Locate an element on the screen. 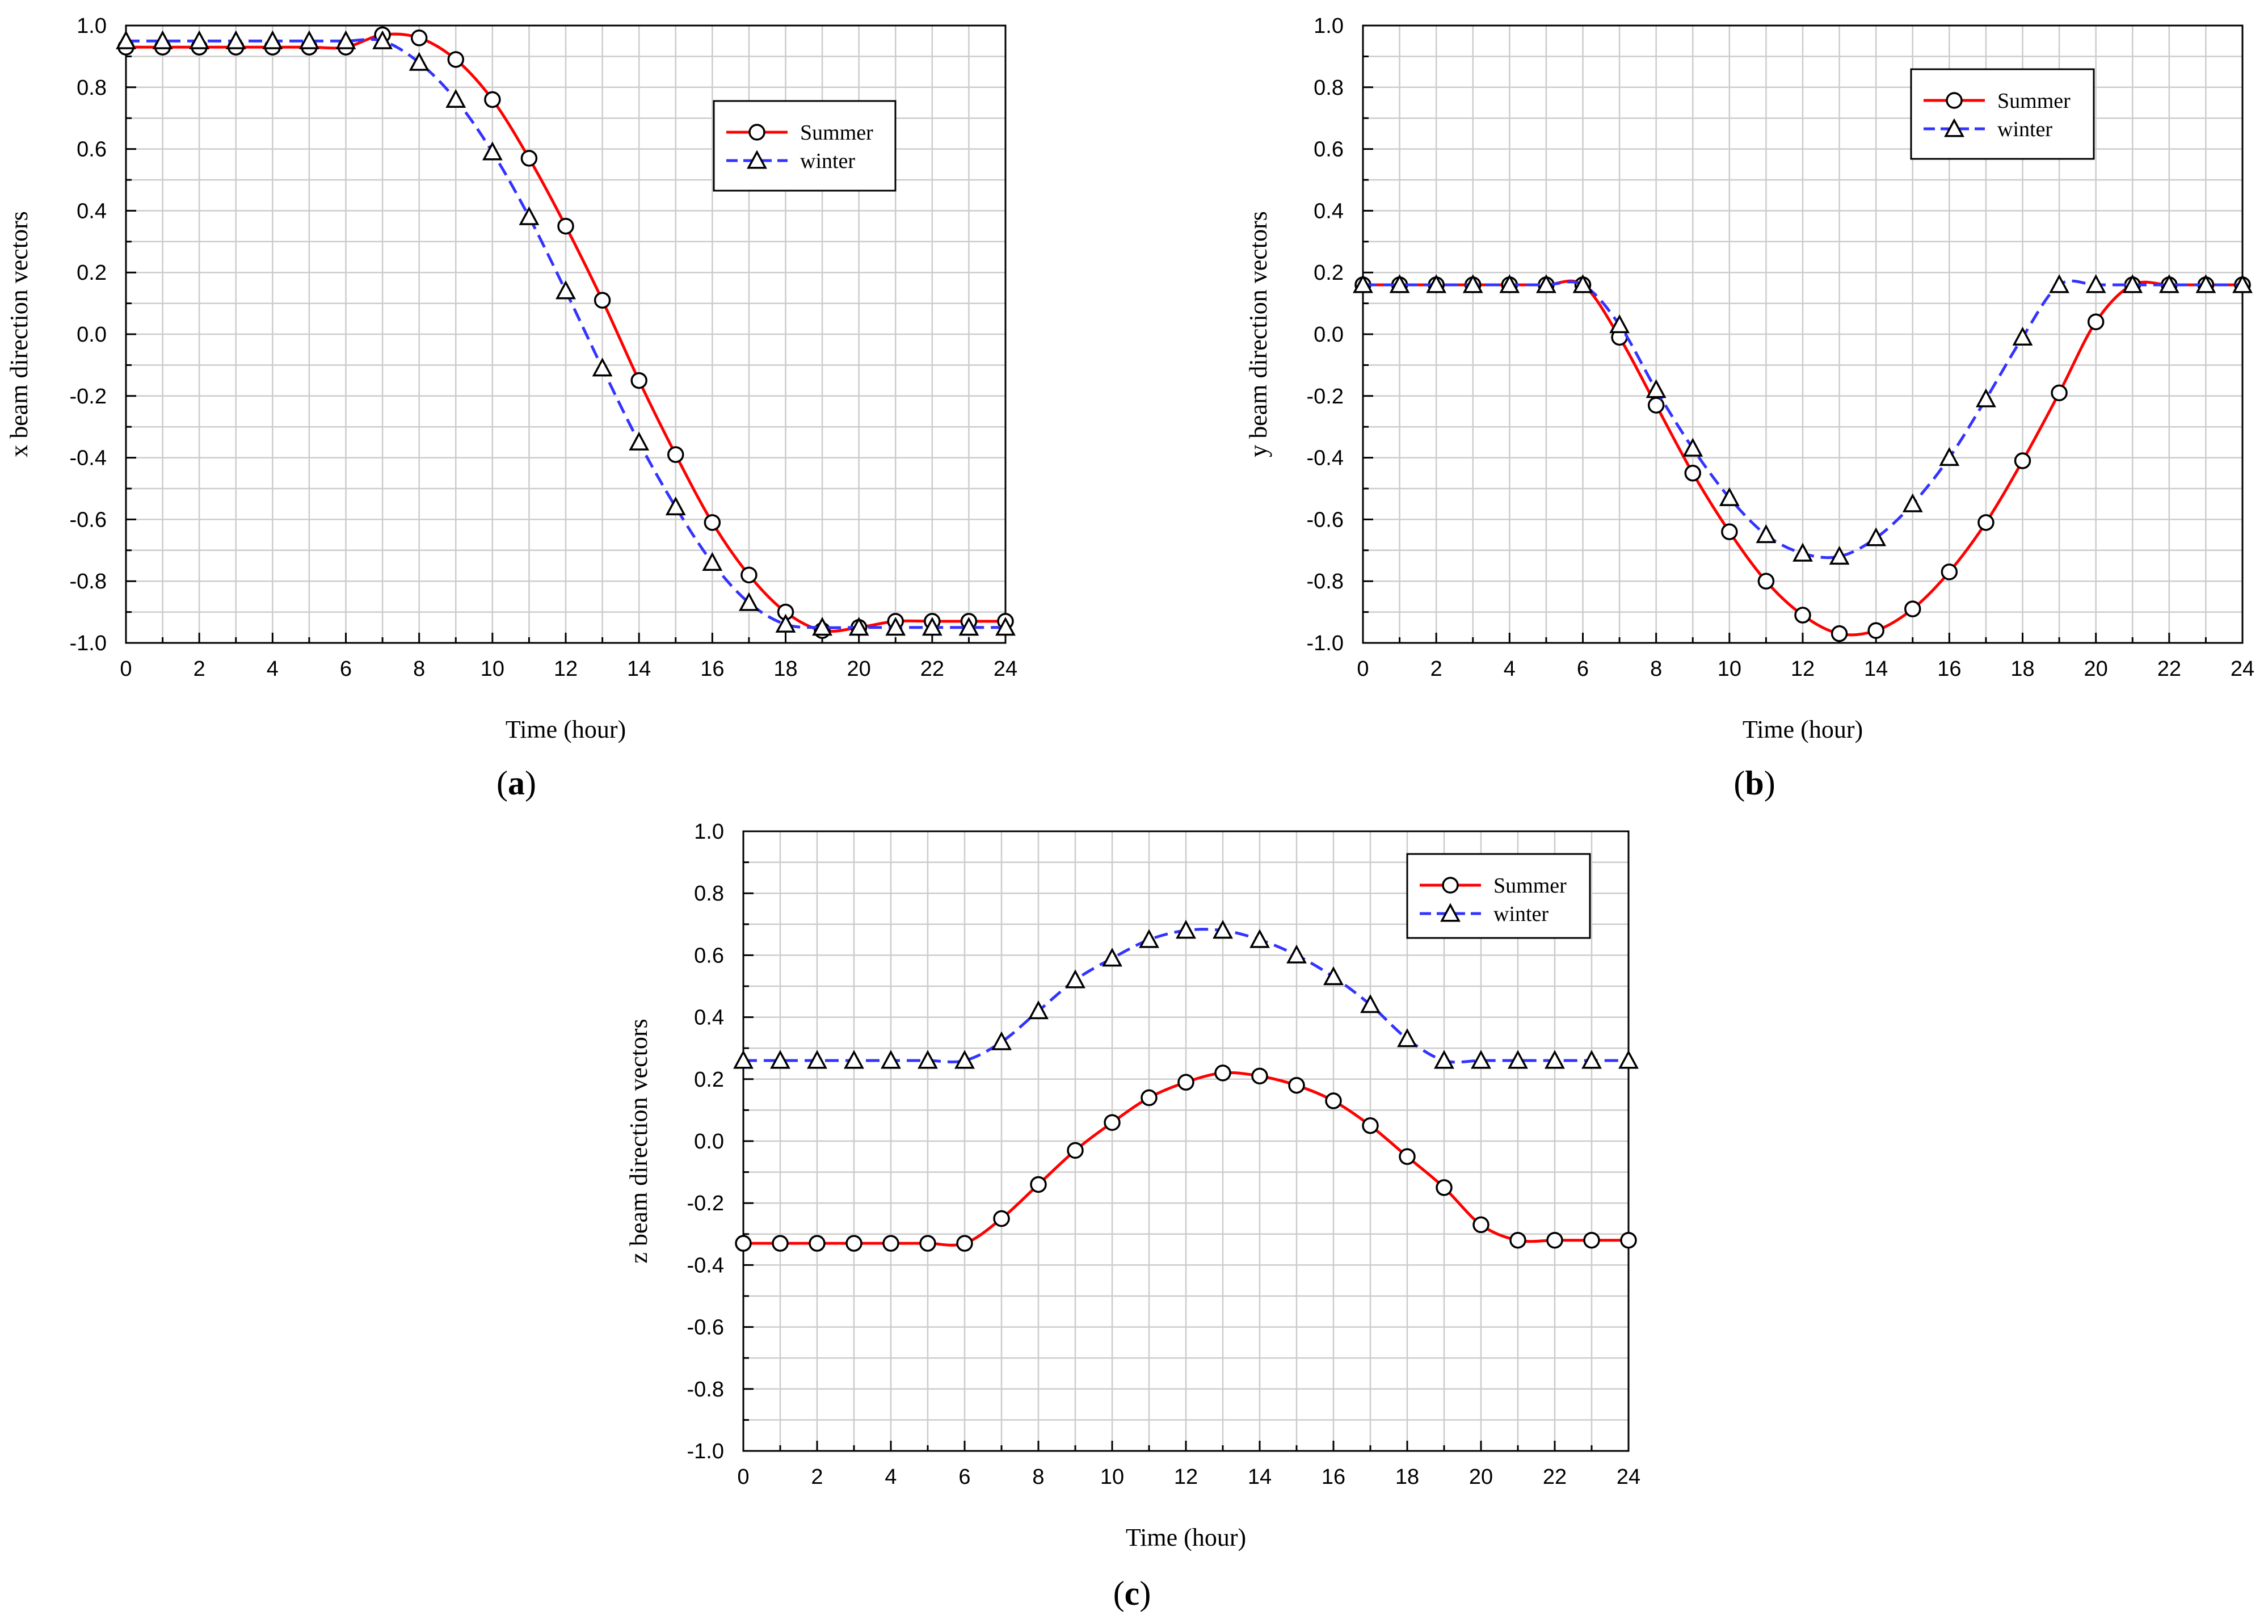 The image size is (2268, 1624). y-tick-label: 0.8 is located at coordinates (1329, 88).